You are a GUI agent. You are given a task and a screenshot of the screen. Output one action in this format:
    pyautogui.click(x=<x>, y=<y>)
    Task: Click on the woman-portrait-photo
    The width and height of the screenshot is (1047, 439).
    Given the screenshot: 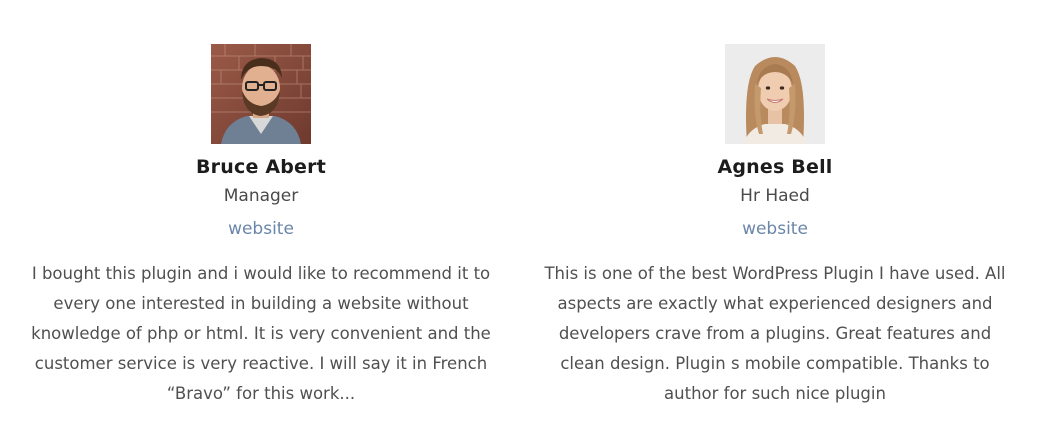 What is the action you would take?
    pyautogui.click(x=775, y=94)
    